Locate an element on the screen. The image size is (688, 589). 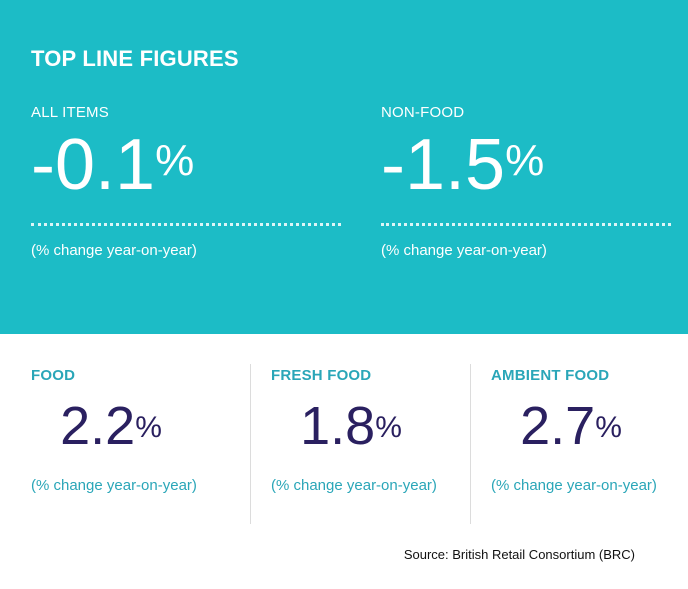
figure-non-food: NON-FOOD -1.5% (% change year-on-year) is located at coordinates (526, 181).